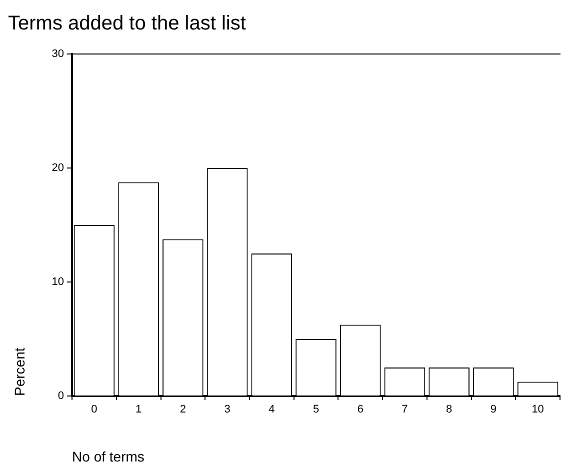 The width and height of the screenshot is (568, 474). Describe the element at coordinates (58, 168) in the screenshot. I see `y-tick-label: 20` at that location.